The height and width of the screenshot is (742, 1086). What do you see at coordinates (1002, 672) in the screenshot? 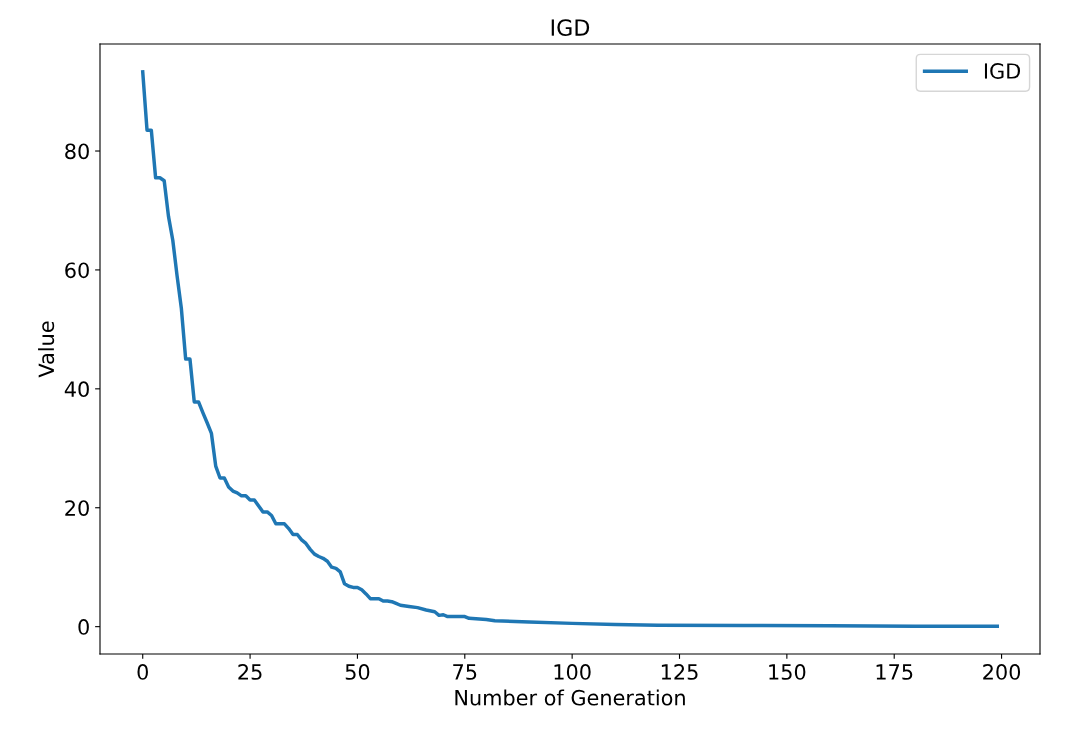
I see `x-tick-label: 200` at bounding box center [1002, 672].